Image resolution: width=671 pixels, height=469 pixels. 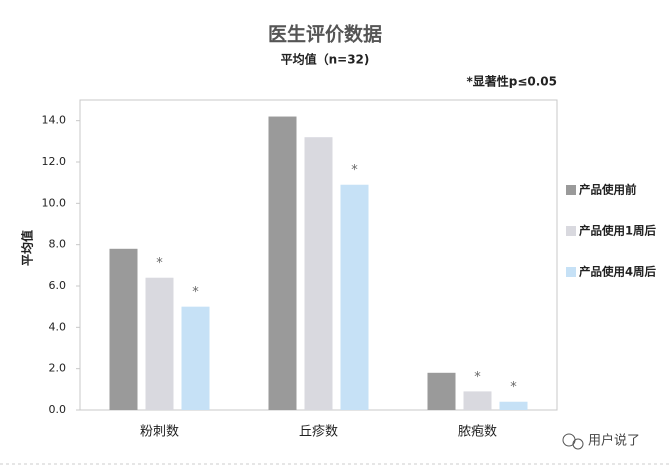 What do you see at coordinates (58, 326) in the screenshot?
I see `y-tick-label: 4.0` at bounding box center [58, 326].